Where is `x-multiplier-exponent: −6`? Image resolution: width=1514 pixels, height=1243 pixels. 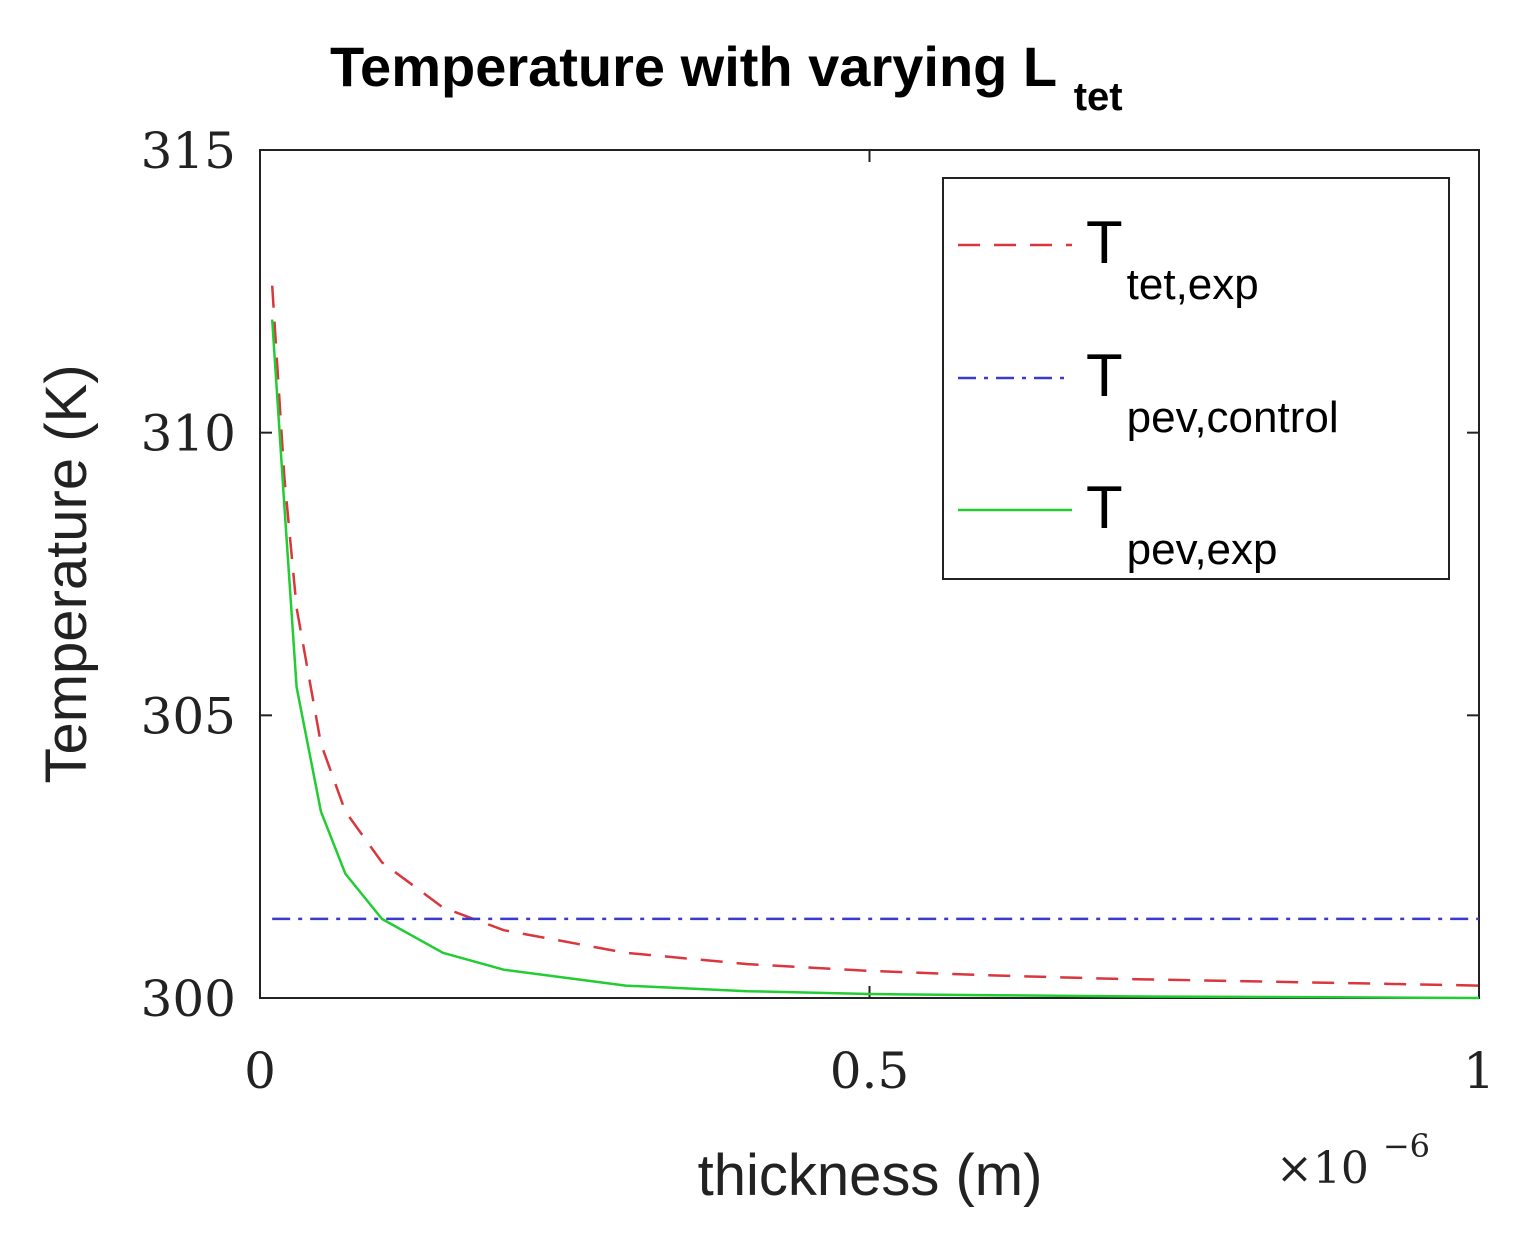 x-multiplier-exponent: −6 is located at coordinates (1406, 1146).